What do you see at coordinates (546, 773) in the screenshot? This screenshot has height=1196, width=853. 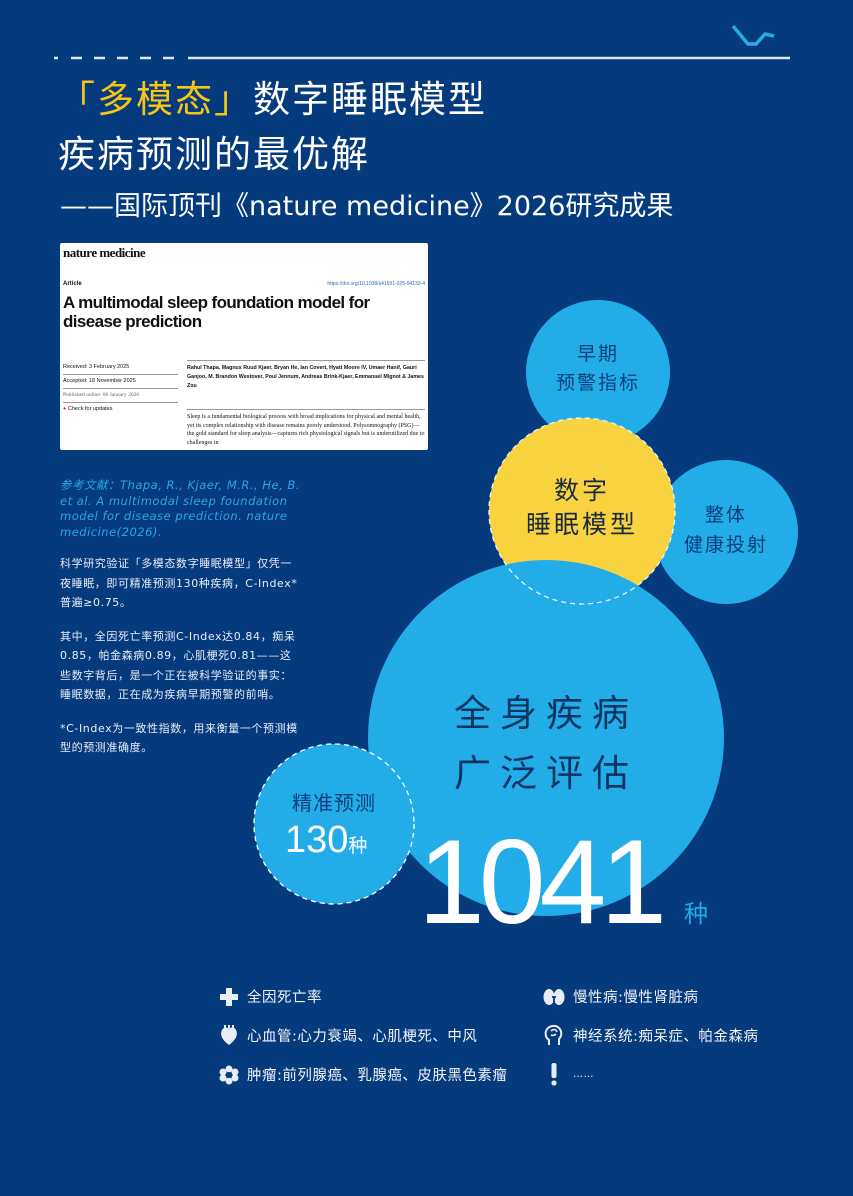 I see `whole-line-2: 广泛评估` at bounding box center [546, 773].